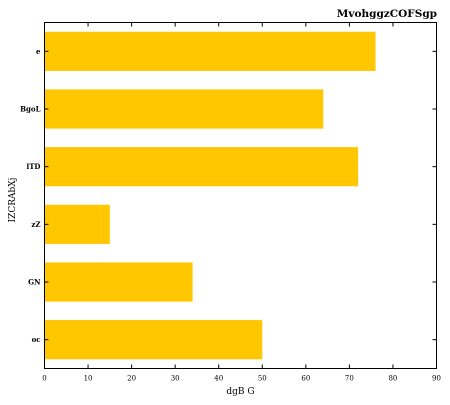 The width and height of the screenshot is (450, 405). What do you see at coordinates (210, 51) in the screenshot?
I see `bar-e` at bounding box center [210, 51].